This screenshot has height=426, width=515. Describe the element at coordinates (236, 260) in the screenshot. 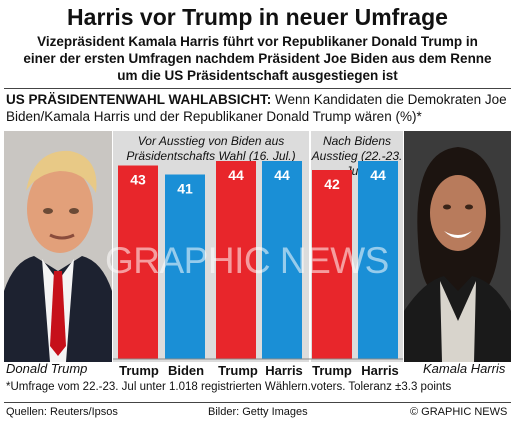

I see `bar-2-trump` at that location.